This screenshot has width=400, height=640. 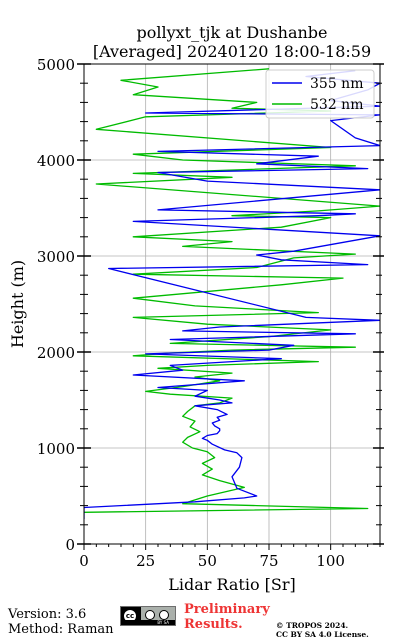 I want to click on by-icon, so click(x=150, y=615).